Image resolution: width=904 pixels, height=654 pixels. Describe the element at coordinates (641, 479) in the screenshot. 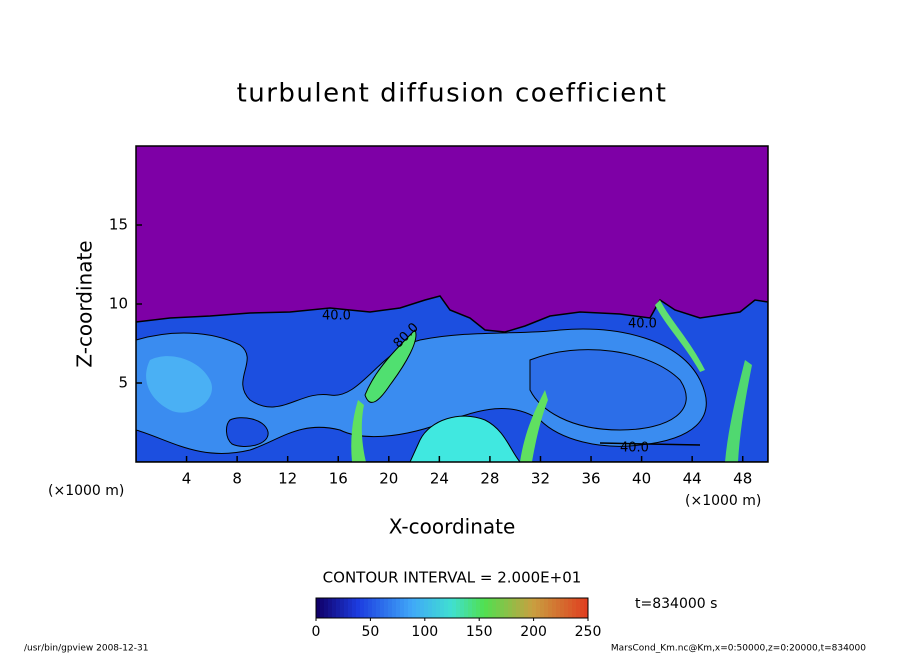

I see `x-tick-label: 40` at that location.